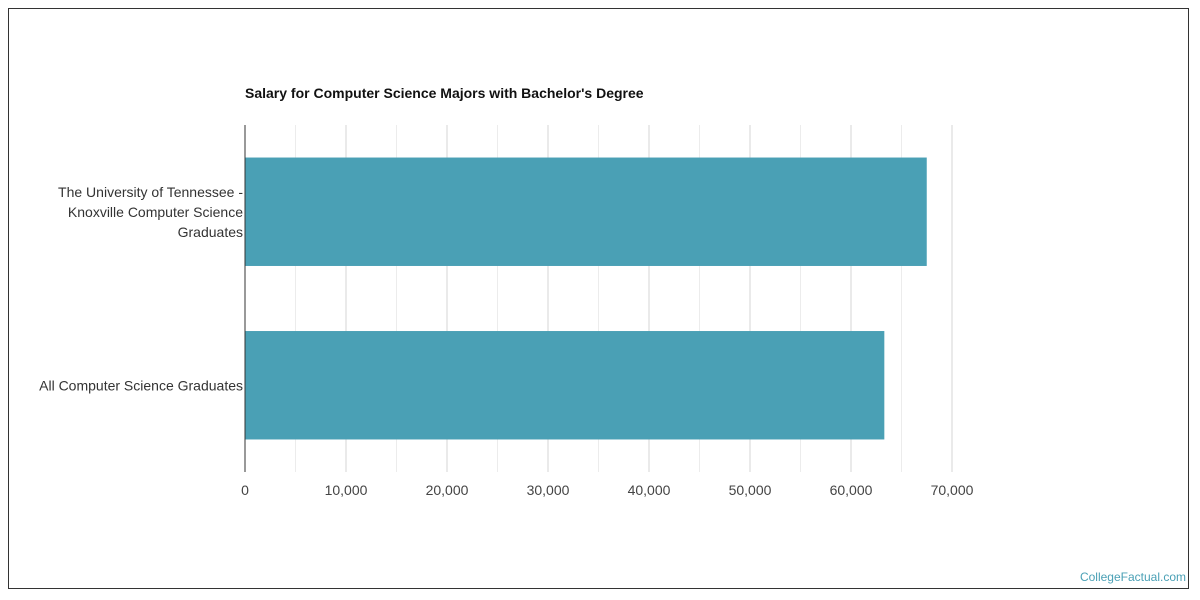 The image size is (1200, 600). I want to click on category-label: All Computer Science Graduates, so click(141, 385).